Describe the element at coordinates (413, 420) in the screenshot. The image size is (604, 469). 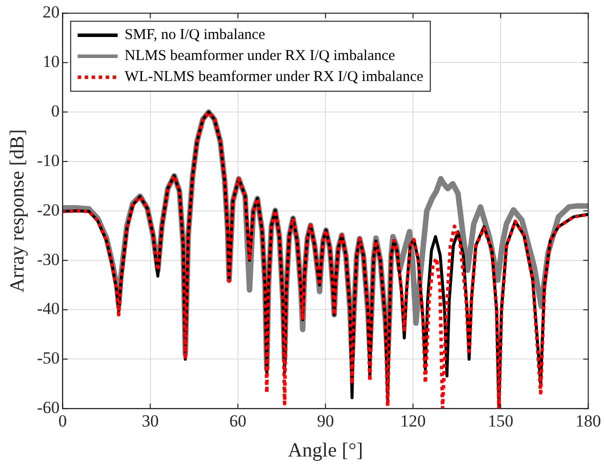
I see `x-tick-label: 120` at that location.